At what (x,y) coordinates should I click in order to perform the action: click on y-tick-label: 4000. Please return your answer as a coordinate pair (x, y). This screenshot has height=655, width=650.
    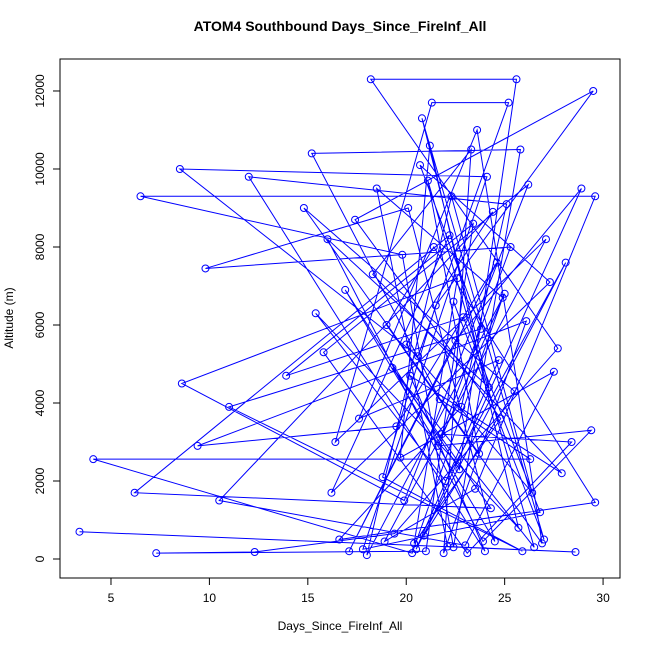
    Looking at the image, I should click on (40, 402).